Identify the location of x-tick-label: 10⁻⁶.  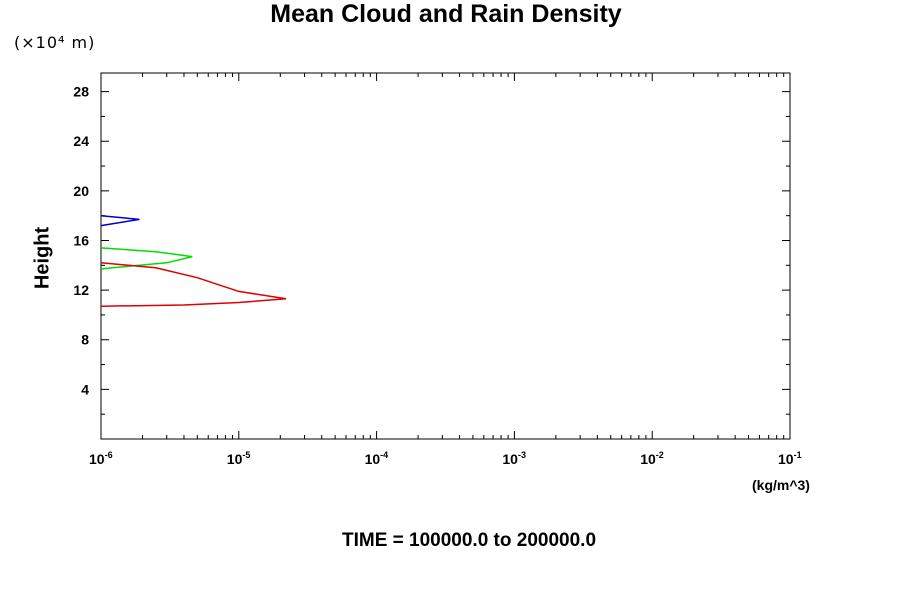
(101, 458).